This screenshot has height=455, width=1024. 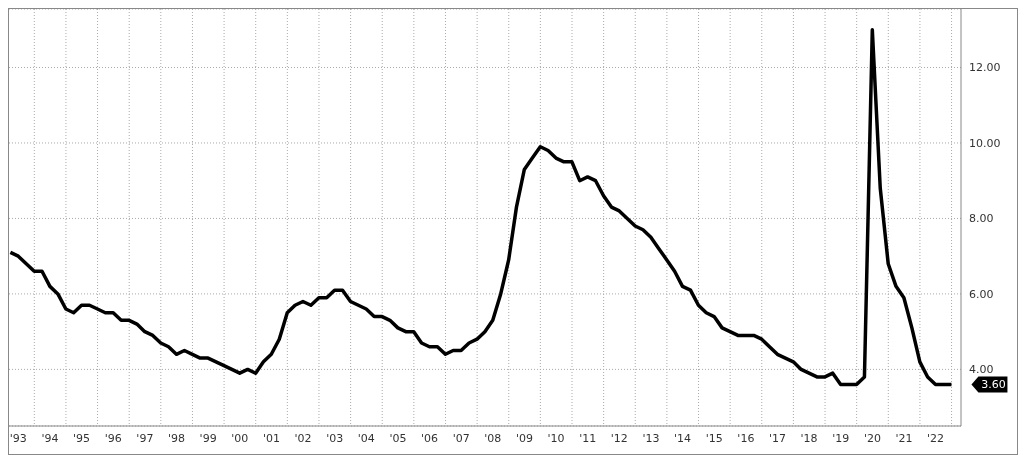 I want to click on x-tick-label: '00, so click(x=240, y=438).